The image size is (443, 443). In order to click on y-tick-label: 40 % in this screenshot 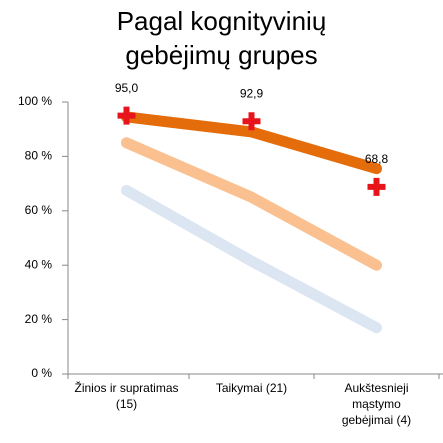, I will do `click(39, 264)`.